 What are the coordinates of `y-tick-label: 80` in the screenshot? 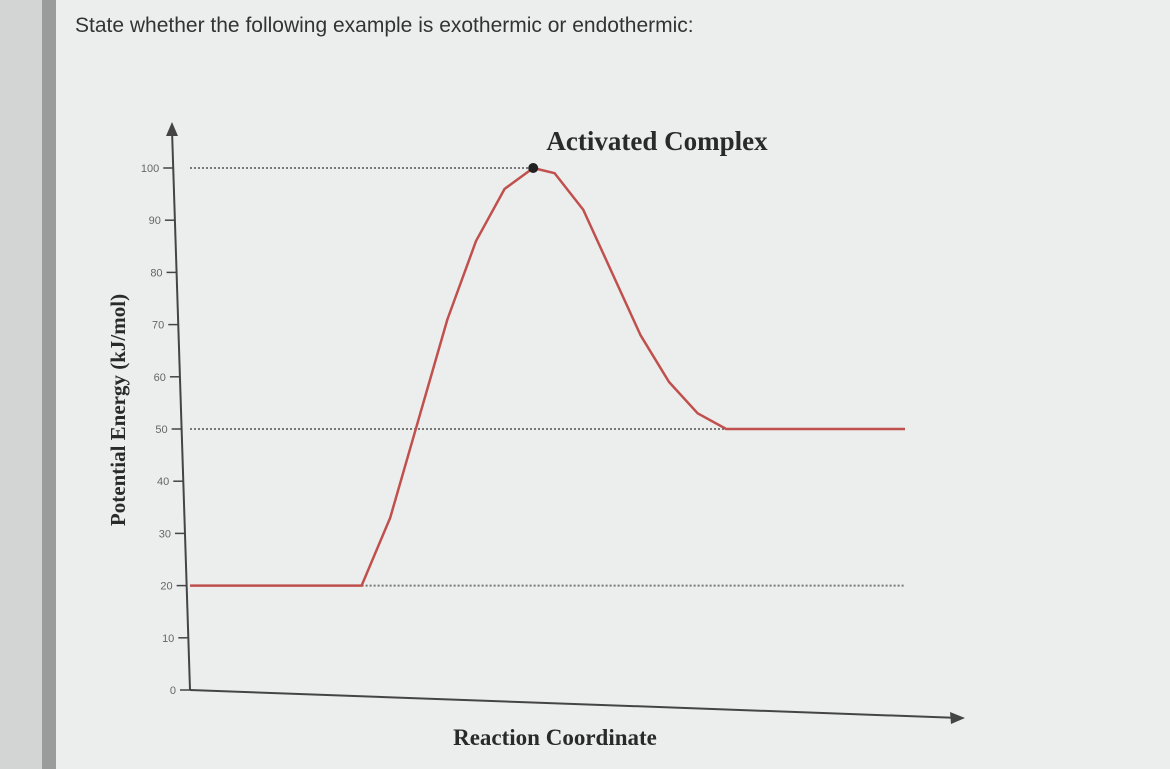 It's located at (156, 273).